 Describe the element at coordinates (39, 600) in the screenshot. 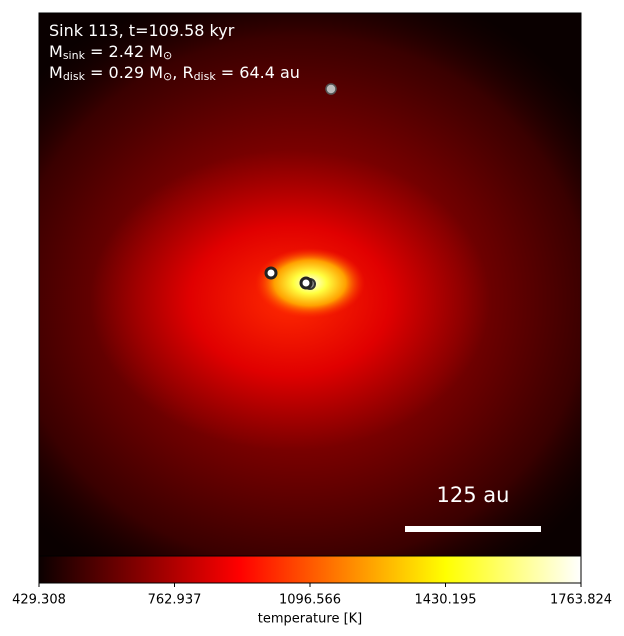

I see `colorbar-tick-label: 429.308` at that location.